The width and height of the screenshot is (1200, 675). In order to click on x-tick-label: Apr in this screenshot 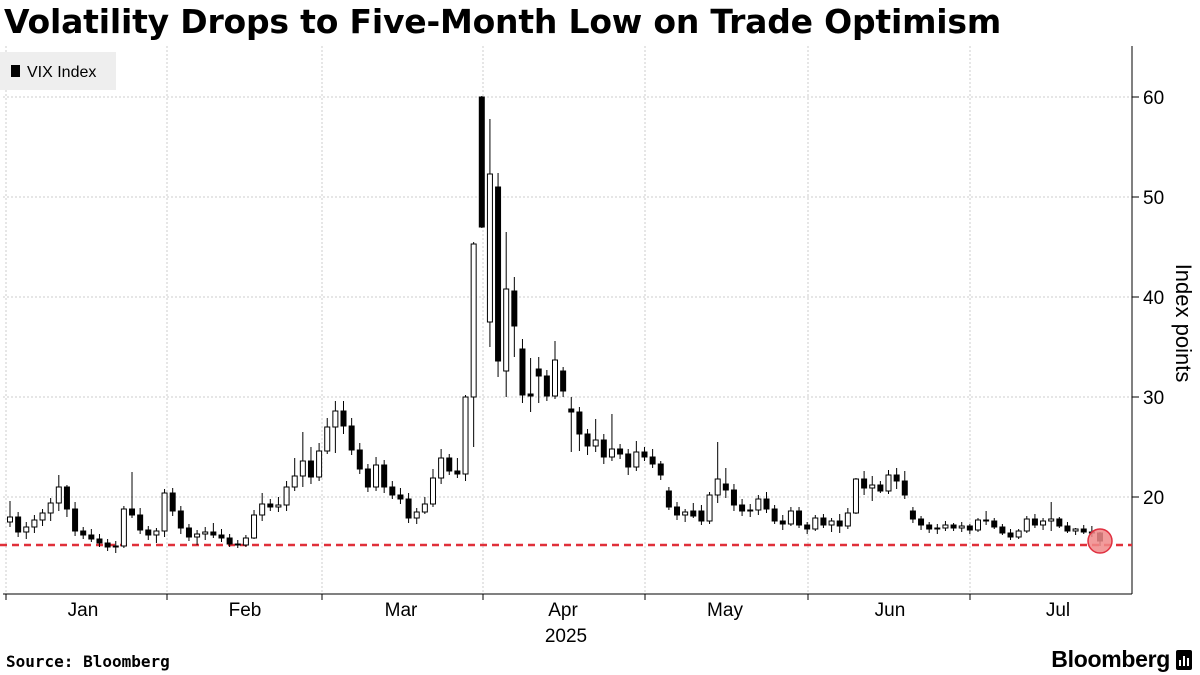, I will do `click(563, 610)`.